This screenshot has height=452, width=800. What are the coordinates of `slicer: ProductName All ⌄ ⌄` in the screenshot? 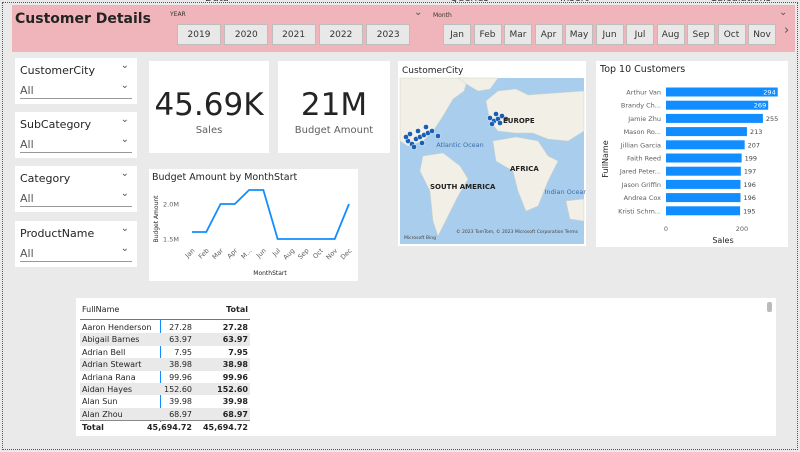 It's located at (76, 244).